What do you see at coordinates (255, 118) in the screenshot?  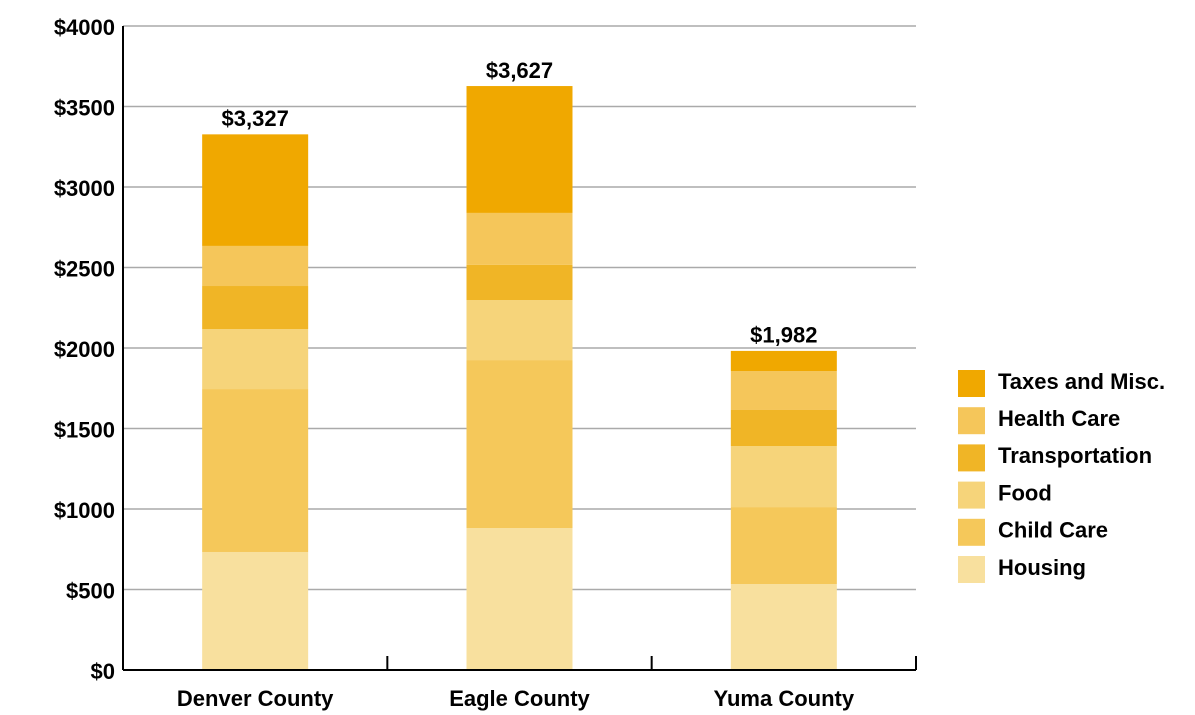 I see `total-label: $3,327` at bounding box center [255, 118].